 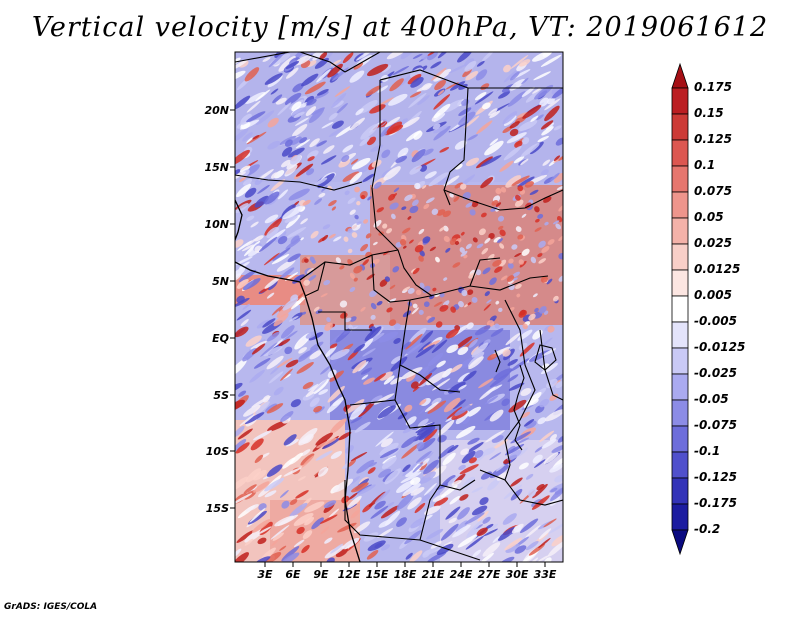 I want to click on lat-label-EQ: EQ, so click(x=220, y=338).